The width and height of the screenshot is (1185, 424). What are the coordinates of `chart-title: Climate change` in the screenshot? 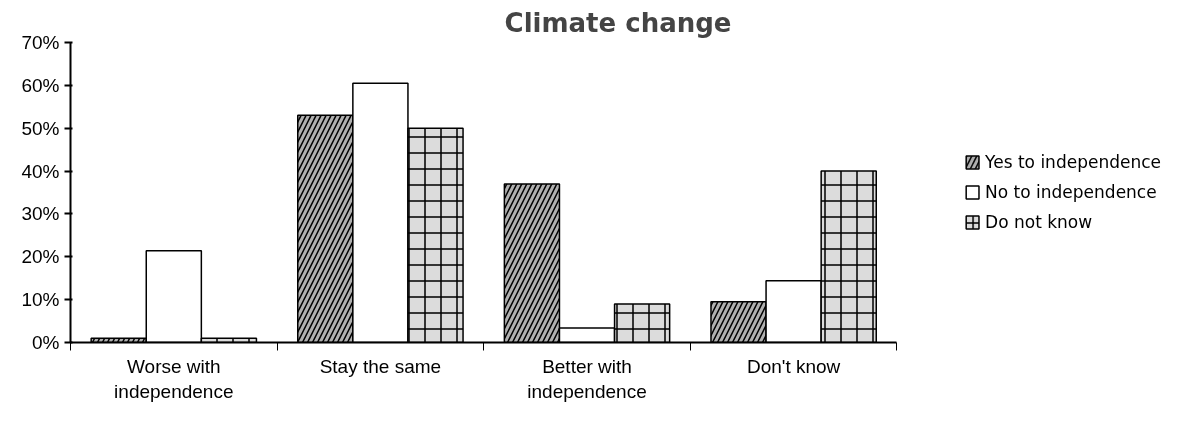 It's located at (618, 22).